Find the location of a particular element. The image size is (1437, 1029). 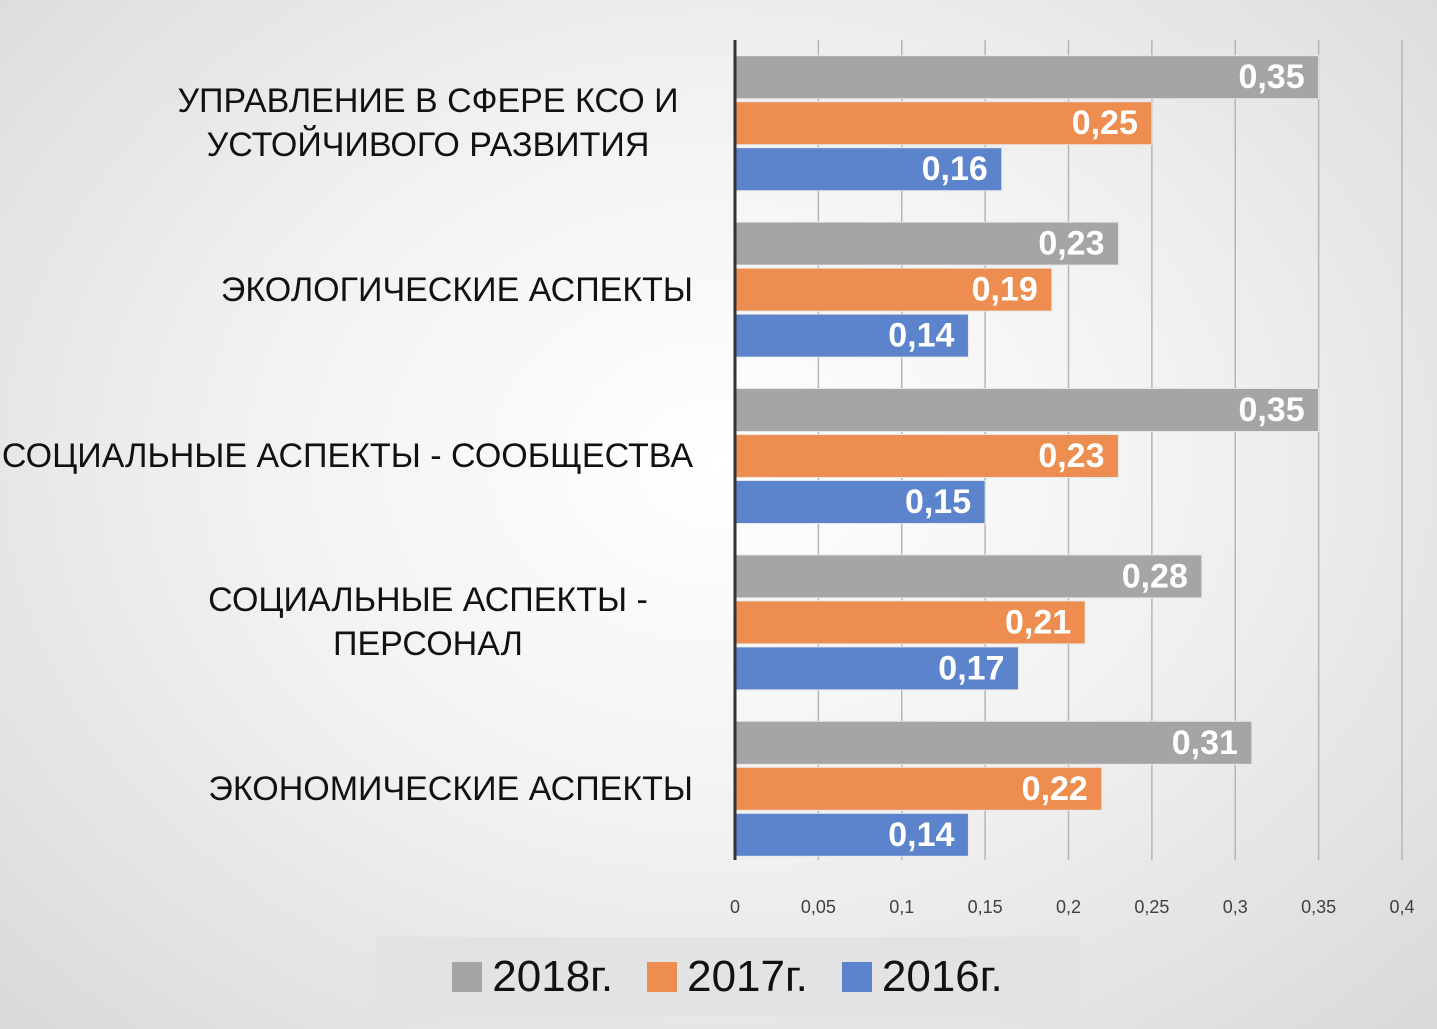

x-tick-label: 0,05 is located at coordinates (818, 907).